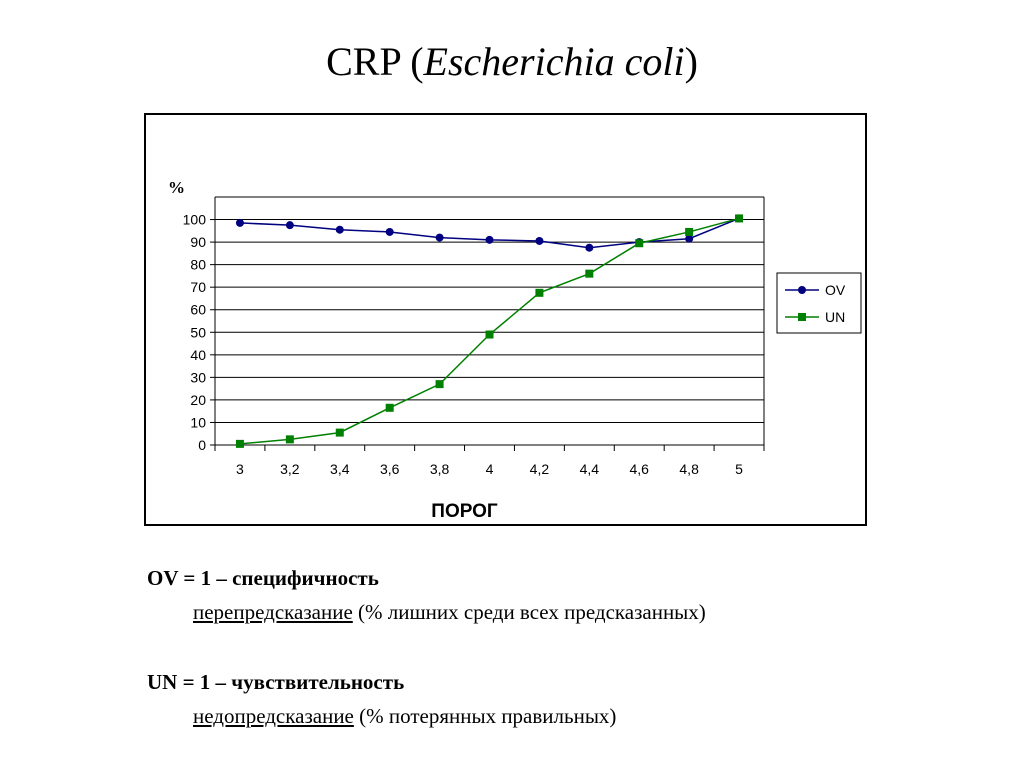 Image resolution: width=1024 pixels, height=768 pixels. I want to click on title-prefix: CRP (, so click(375, 61).